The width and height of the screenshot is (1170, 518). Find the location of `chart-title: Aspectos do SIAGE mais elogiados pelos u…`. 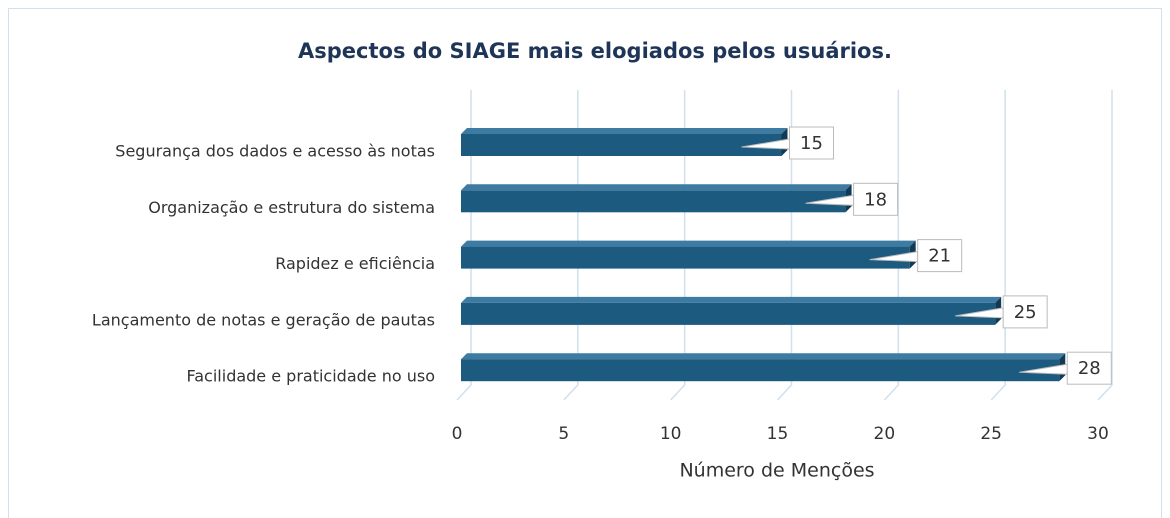

chart-title: Aspectos do SIAGE mais elogiados pelos u… is located at coordinates (595, 51).